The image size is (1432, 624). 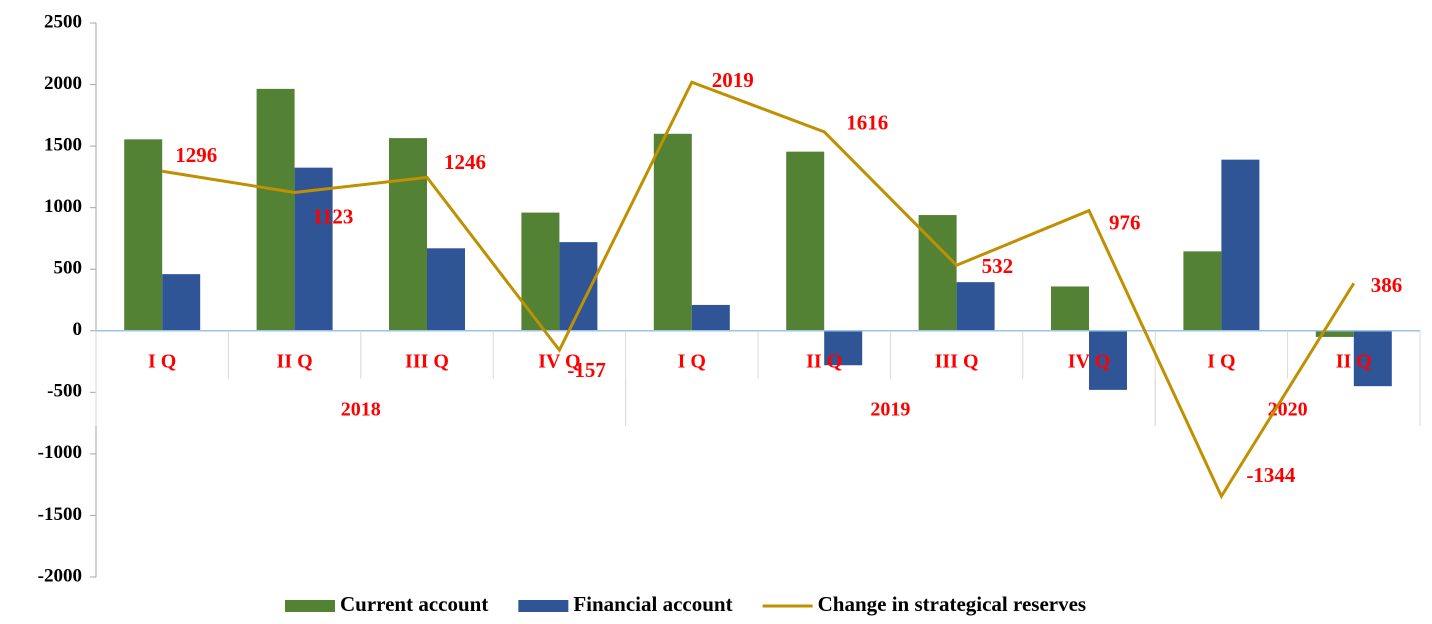 I want to click on data-label: 532, so click(x=998, y=266).